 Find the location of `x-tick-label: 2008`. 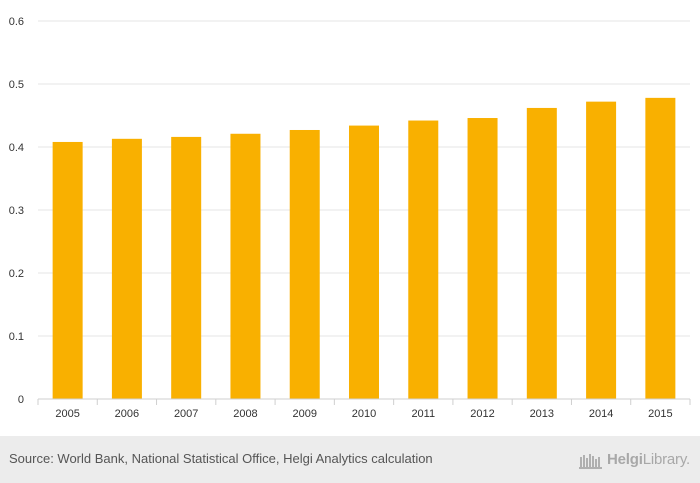

x-tick-label: 2008 is located at coordinates (245, 414).